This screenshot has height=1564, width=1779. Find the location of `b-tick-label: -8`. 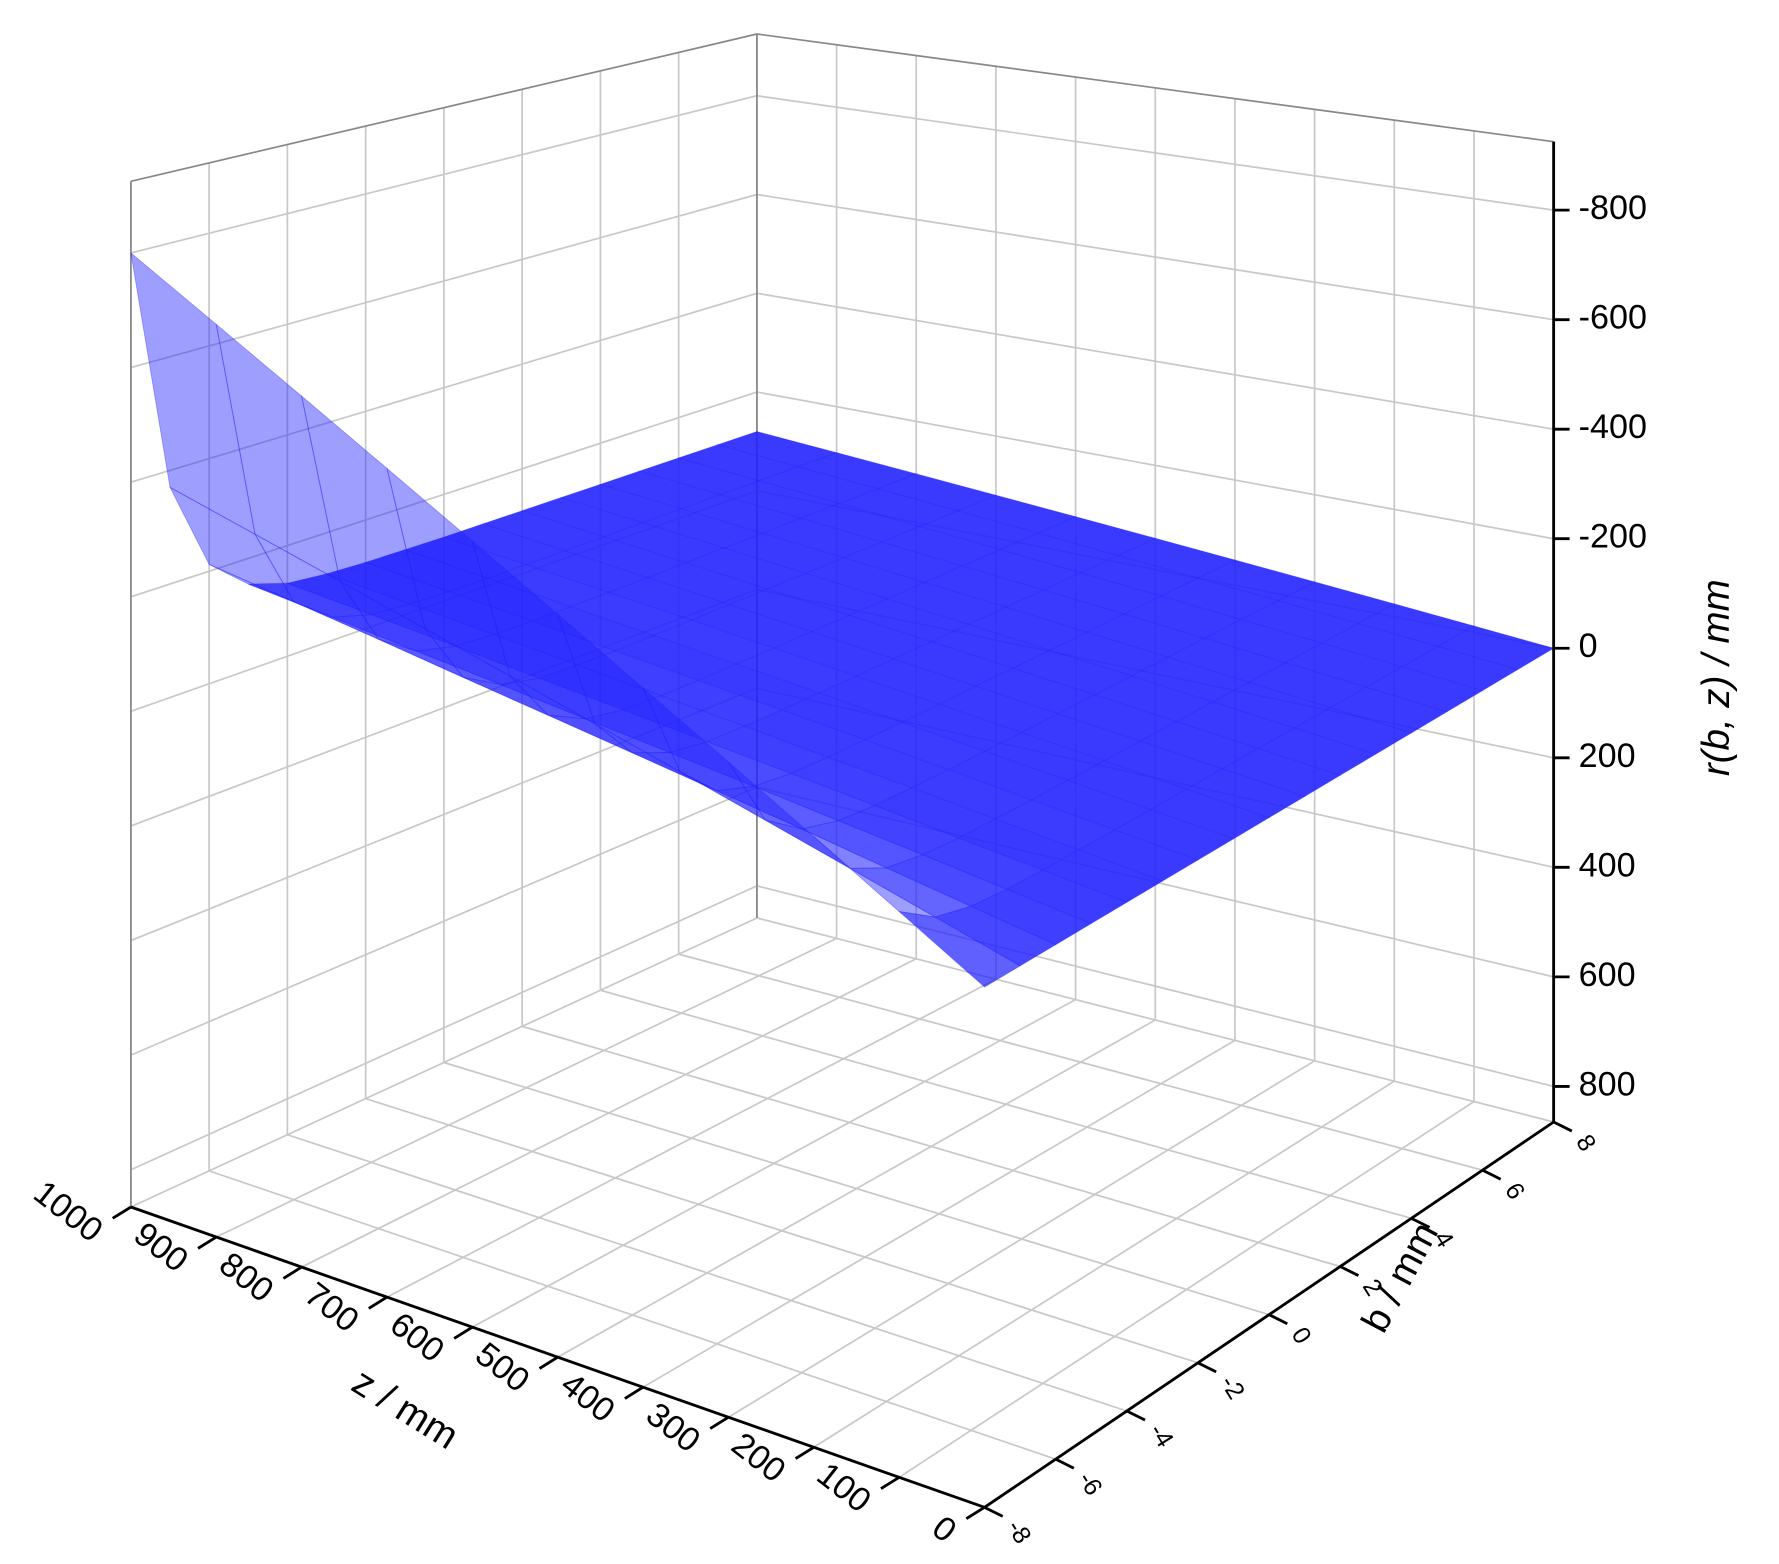

b-tick-label: -8 is located at coordinates (1019, 1532).